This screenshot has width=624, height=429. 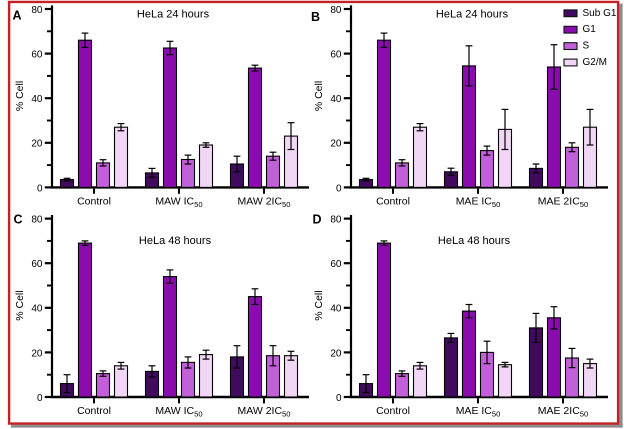 What do you see at coordinates (17, 16) in the screenshot?
I see `svg-text: A` at bounding box center [17, 16].